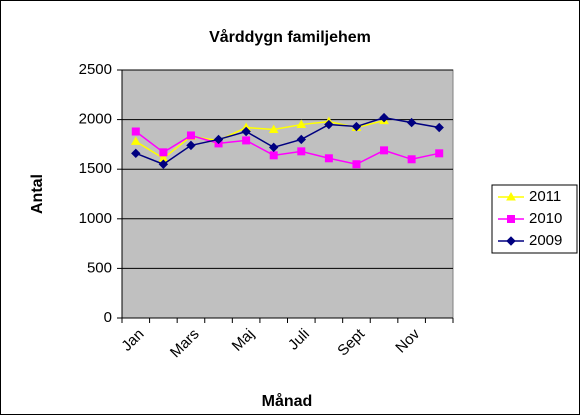  Describe the element at coordinates (290, 37) in the screenshot. I see `chart-title: Vårddygn familjehem` at that location.